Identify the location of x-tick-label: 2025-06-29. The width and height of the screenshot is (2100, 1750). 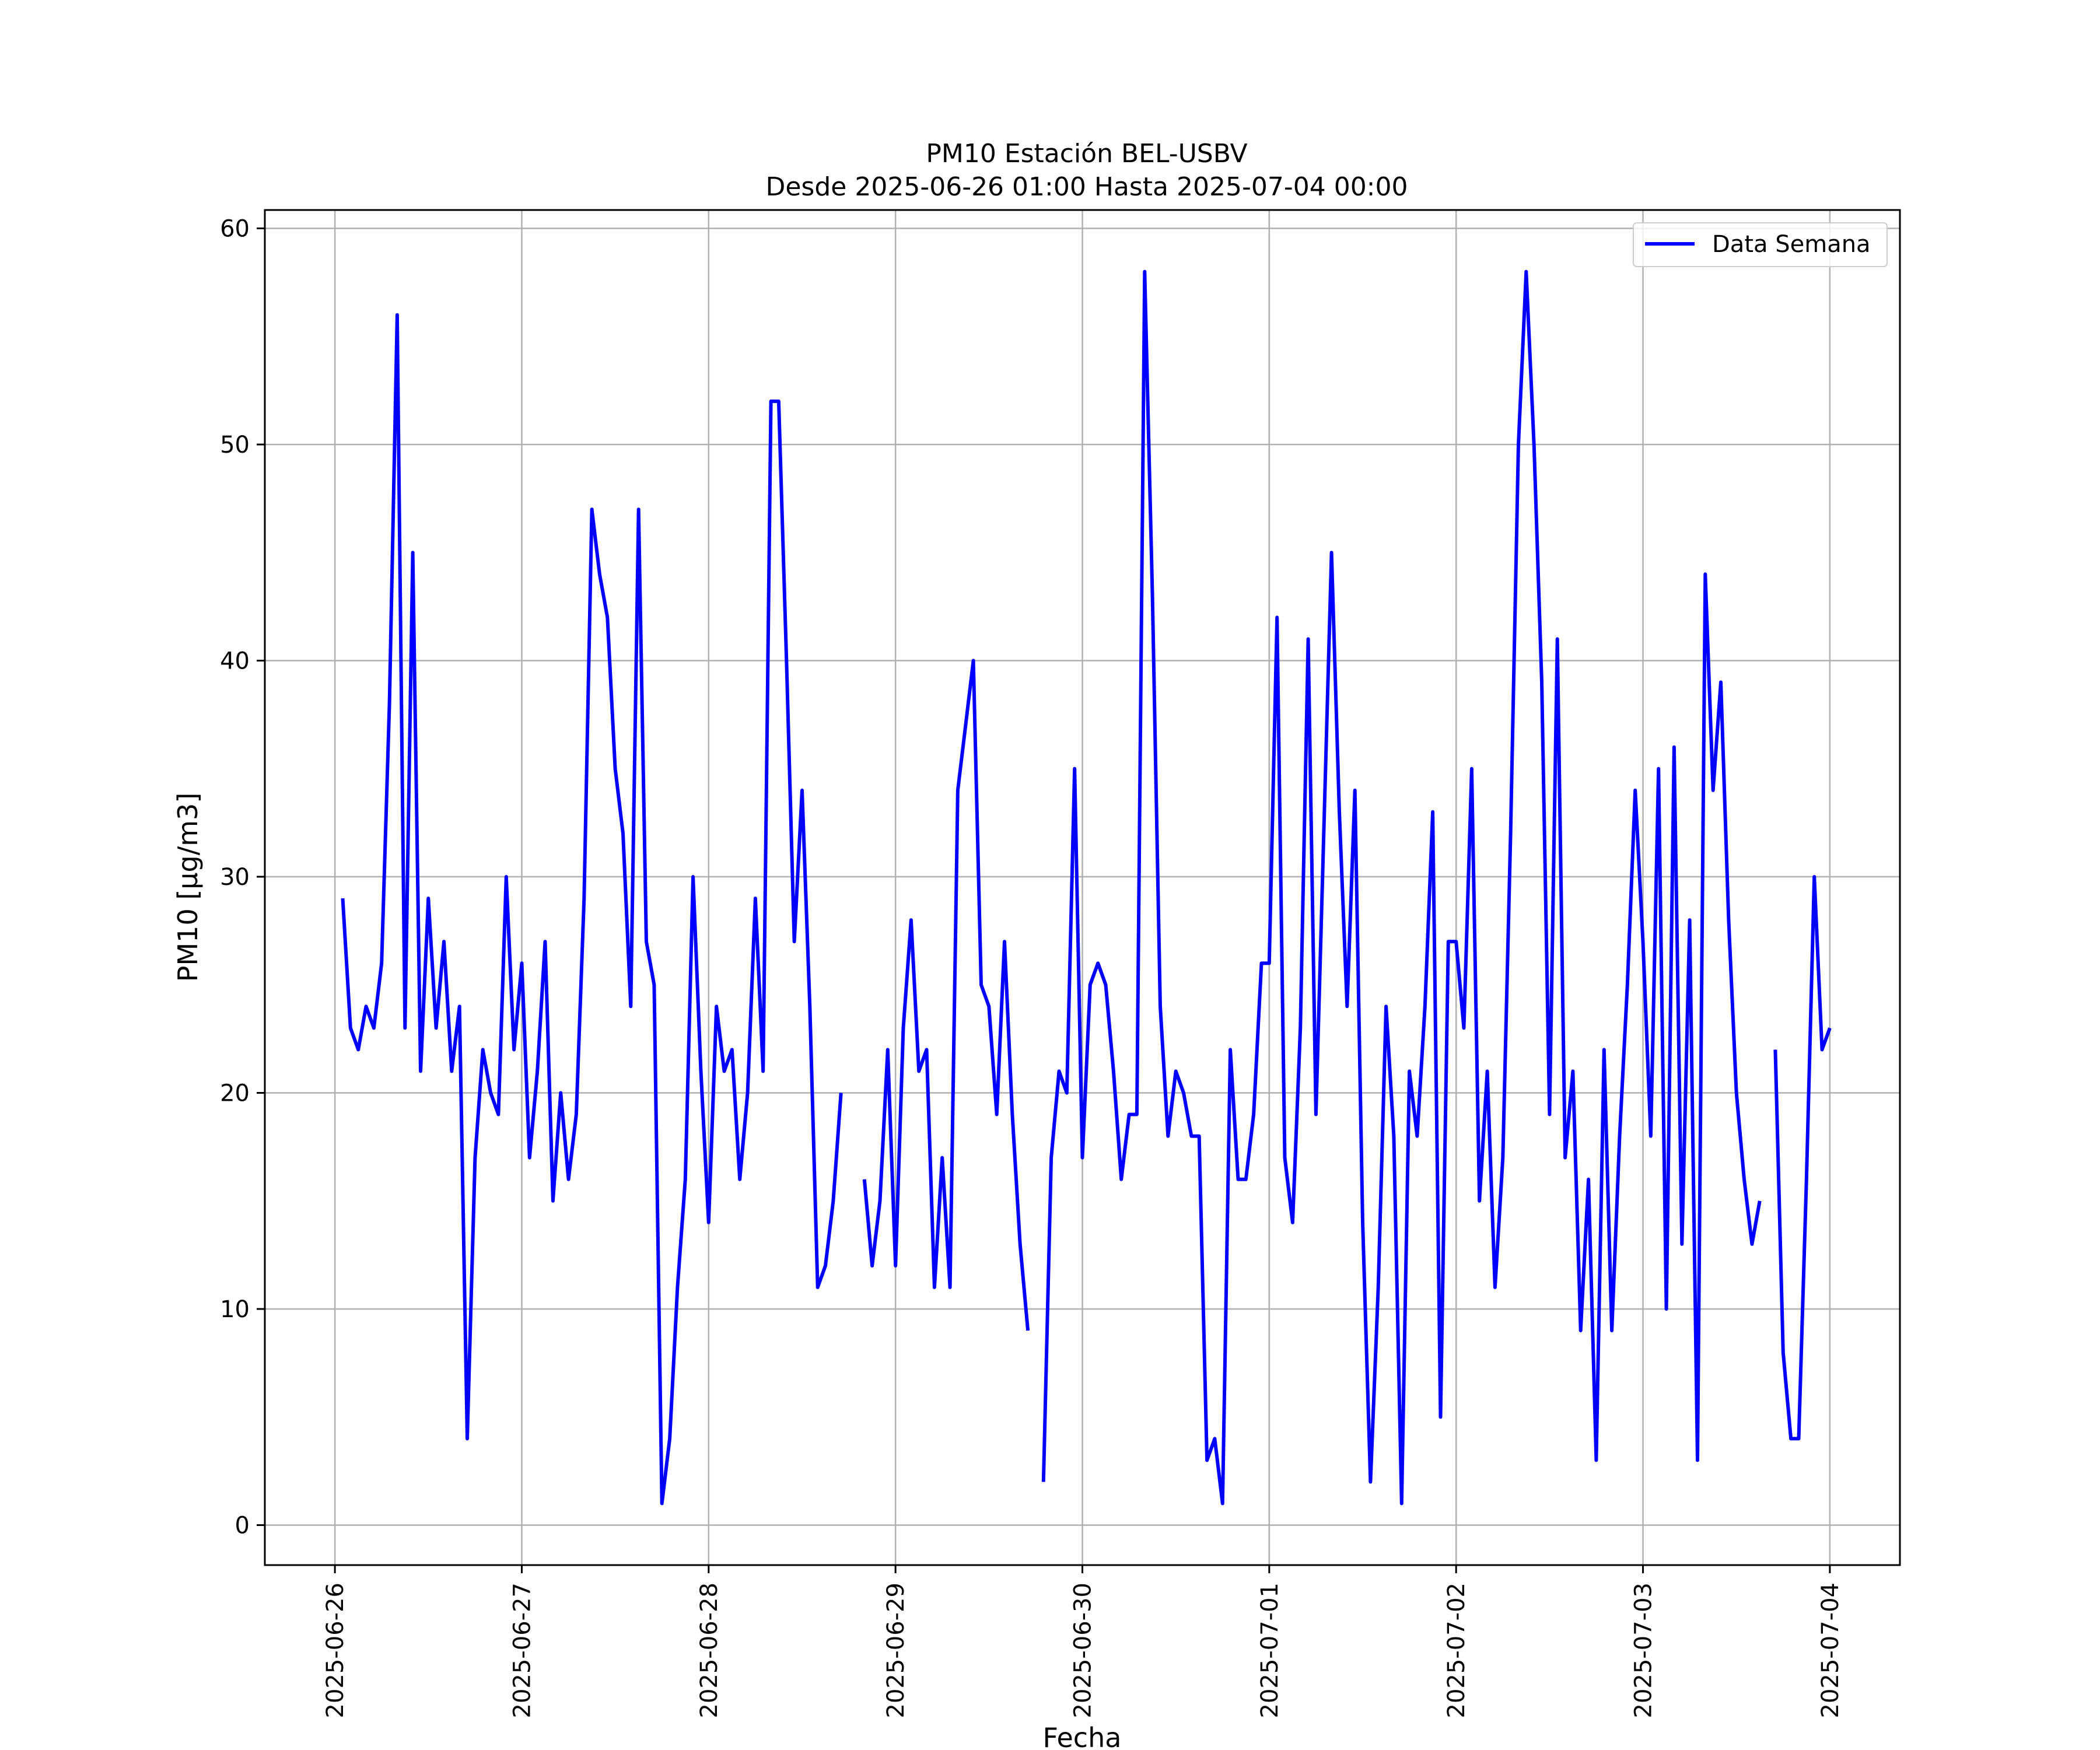
(896, 1650).